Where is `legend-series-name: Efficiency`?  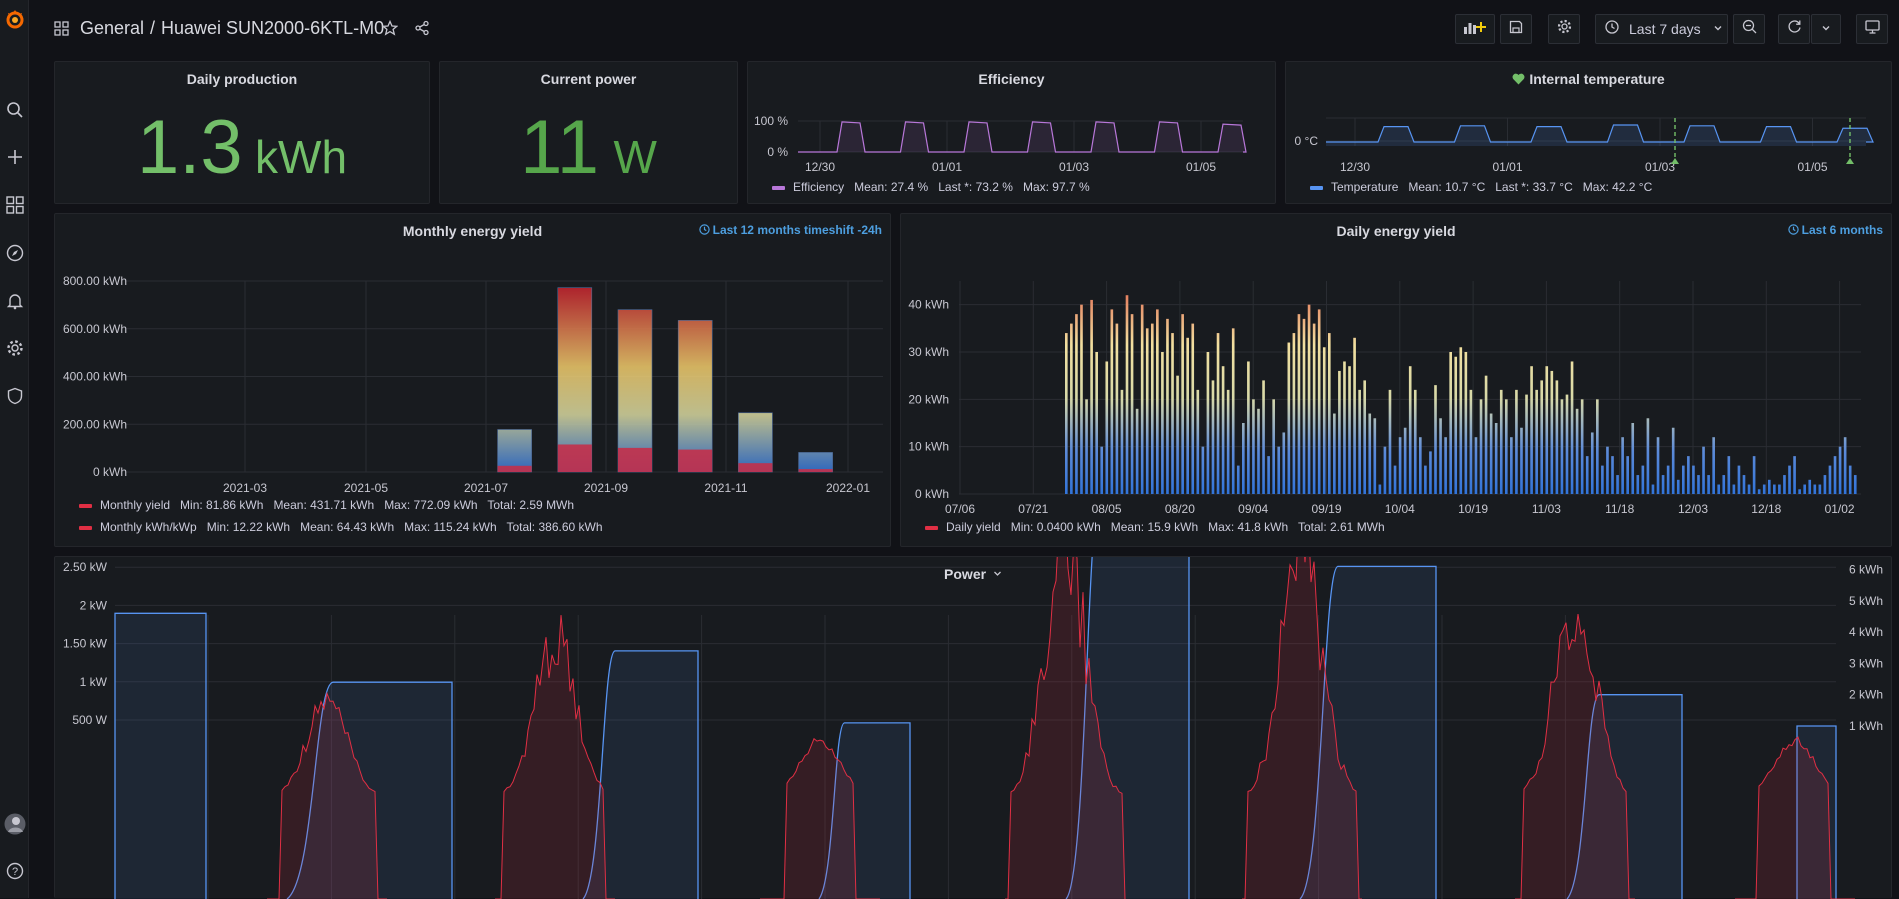
legend-series-name: Efficiency is located at coordinates (819, 187).